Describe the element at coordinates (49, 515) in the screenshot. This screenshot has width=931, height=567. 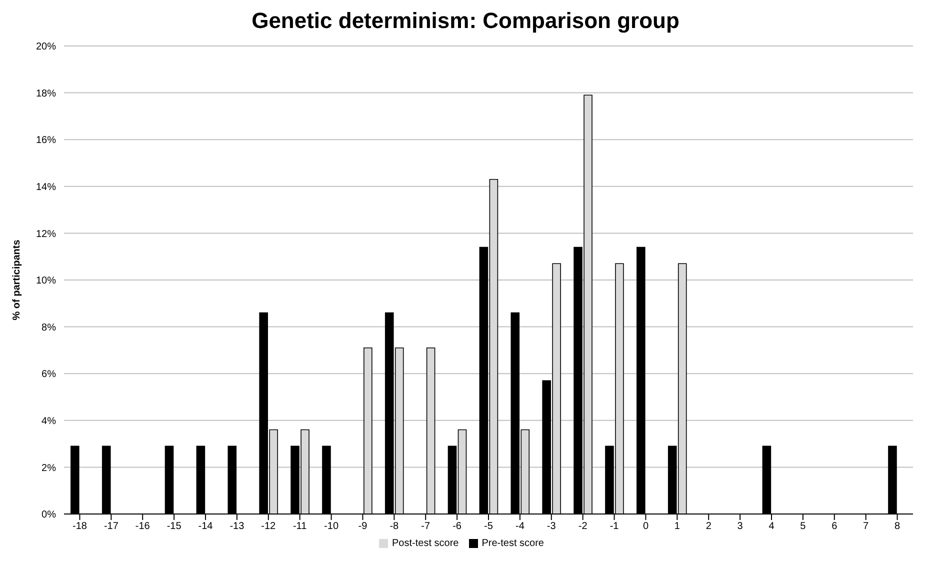
I see `y-tick-label: 0%` at that location.